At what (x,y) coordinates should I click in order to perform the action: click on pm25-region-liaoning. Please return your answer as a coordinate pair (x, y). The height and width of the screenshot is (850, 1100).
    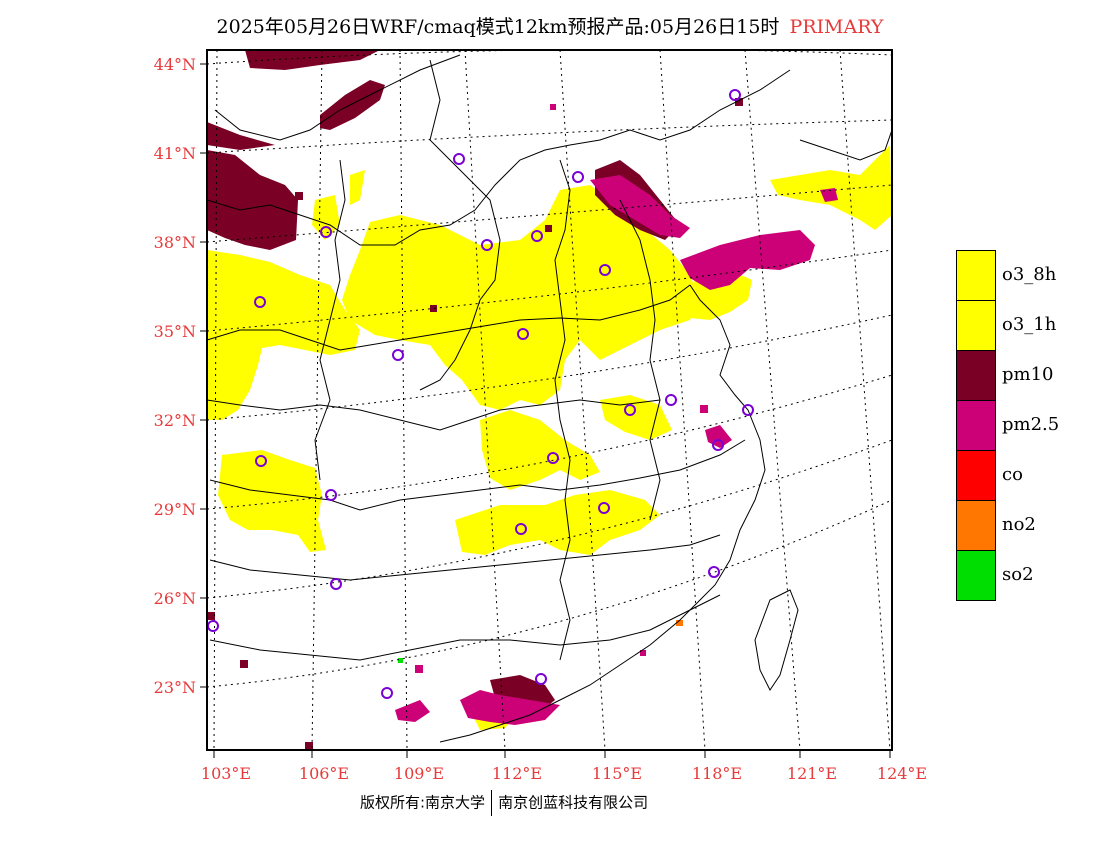
    Looking at the image, I should click on (829, 195).